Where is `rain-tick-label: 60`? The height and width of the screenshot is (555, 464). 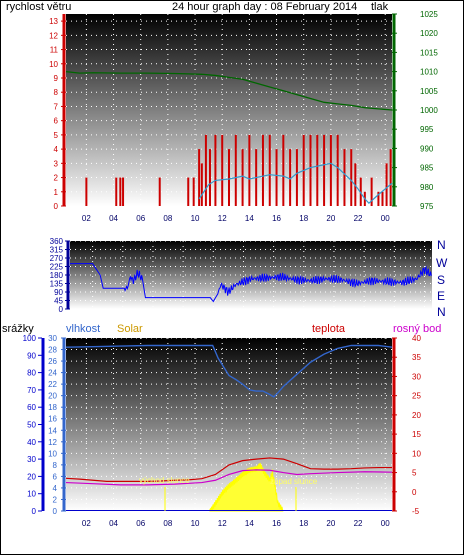
rain-tick-label: 60 is located at coordinates (31, 407).